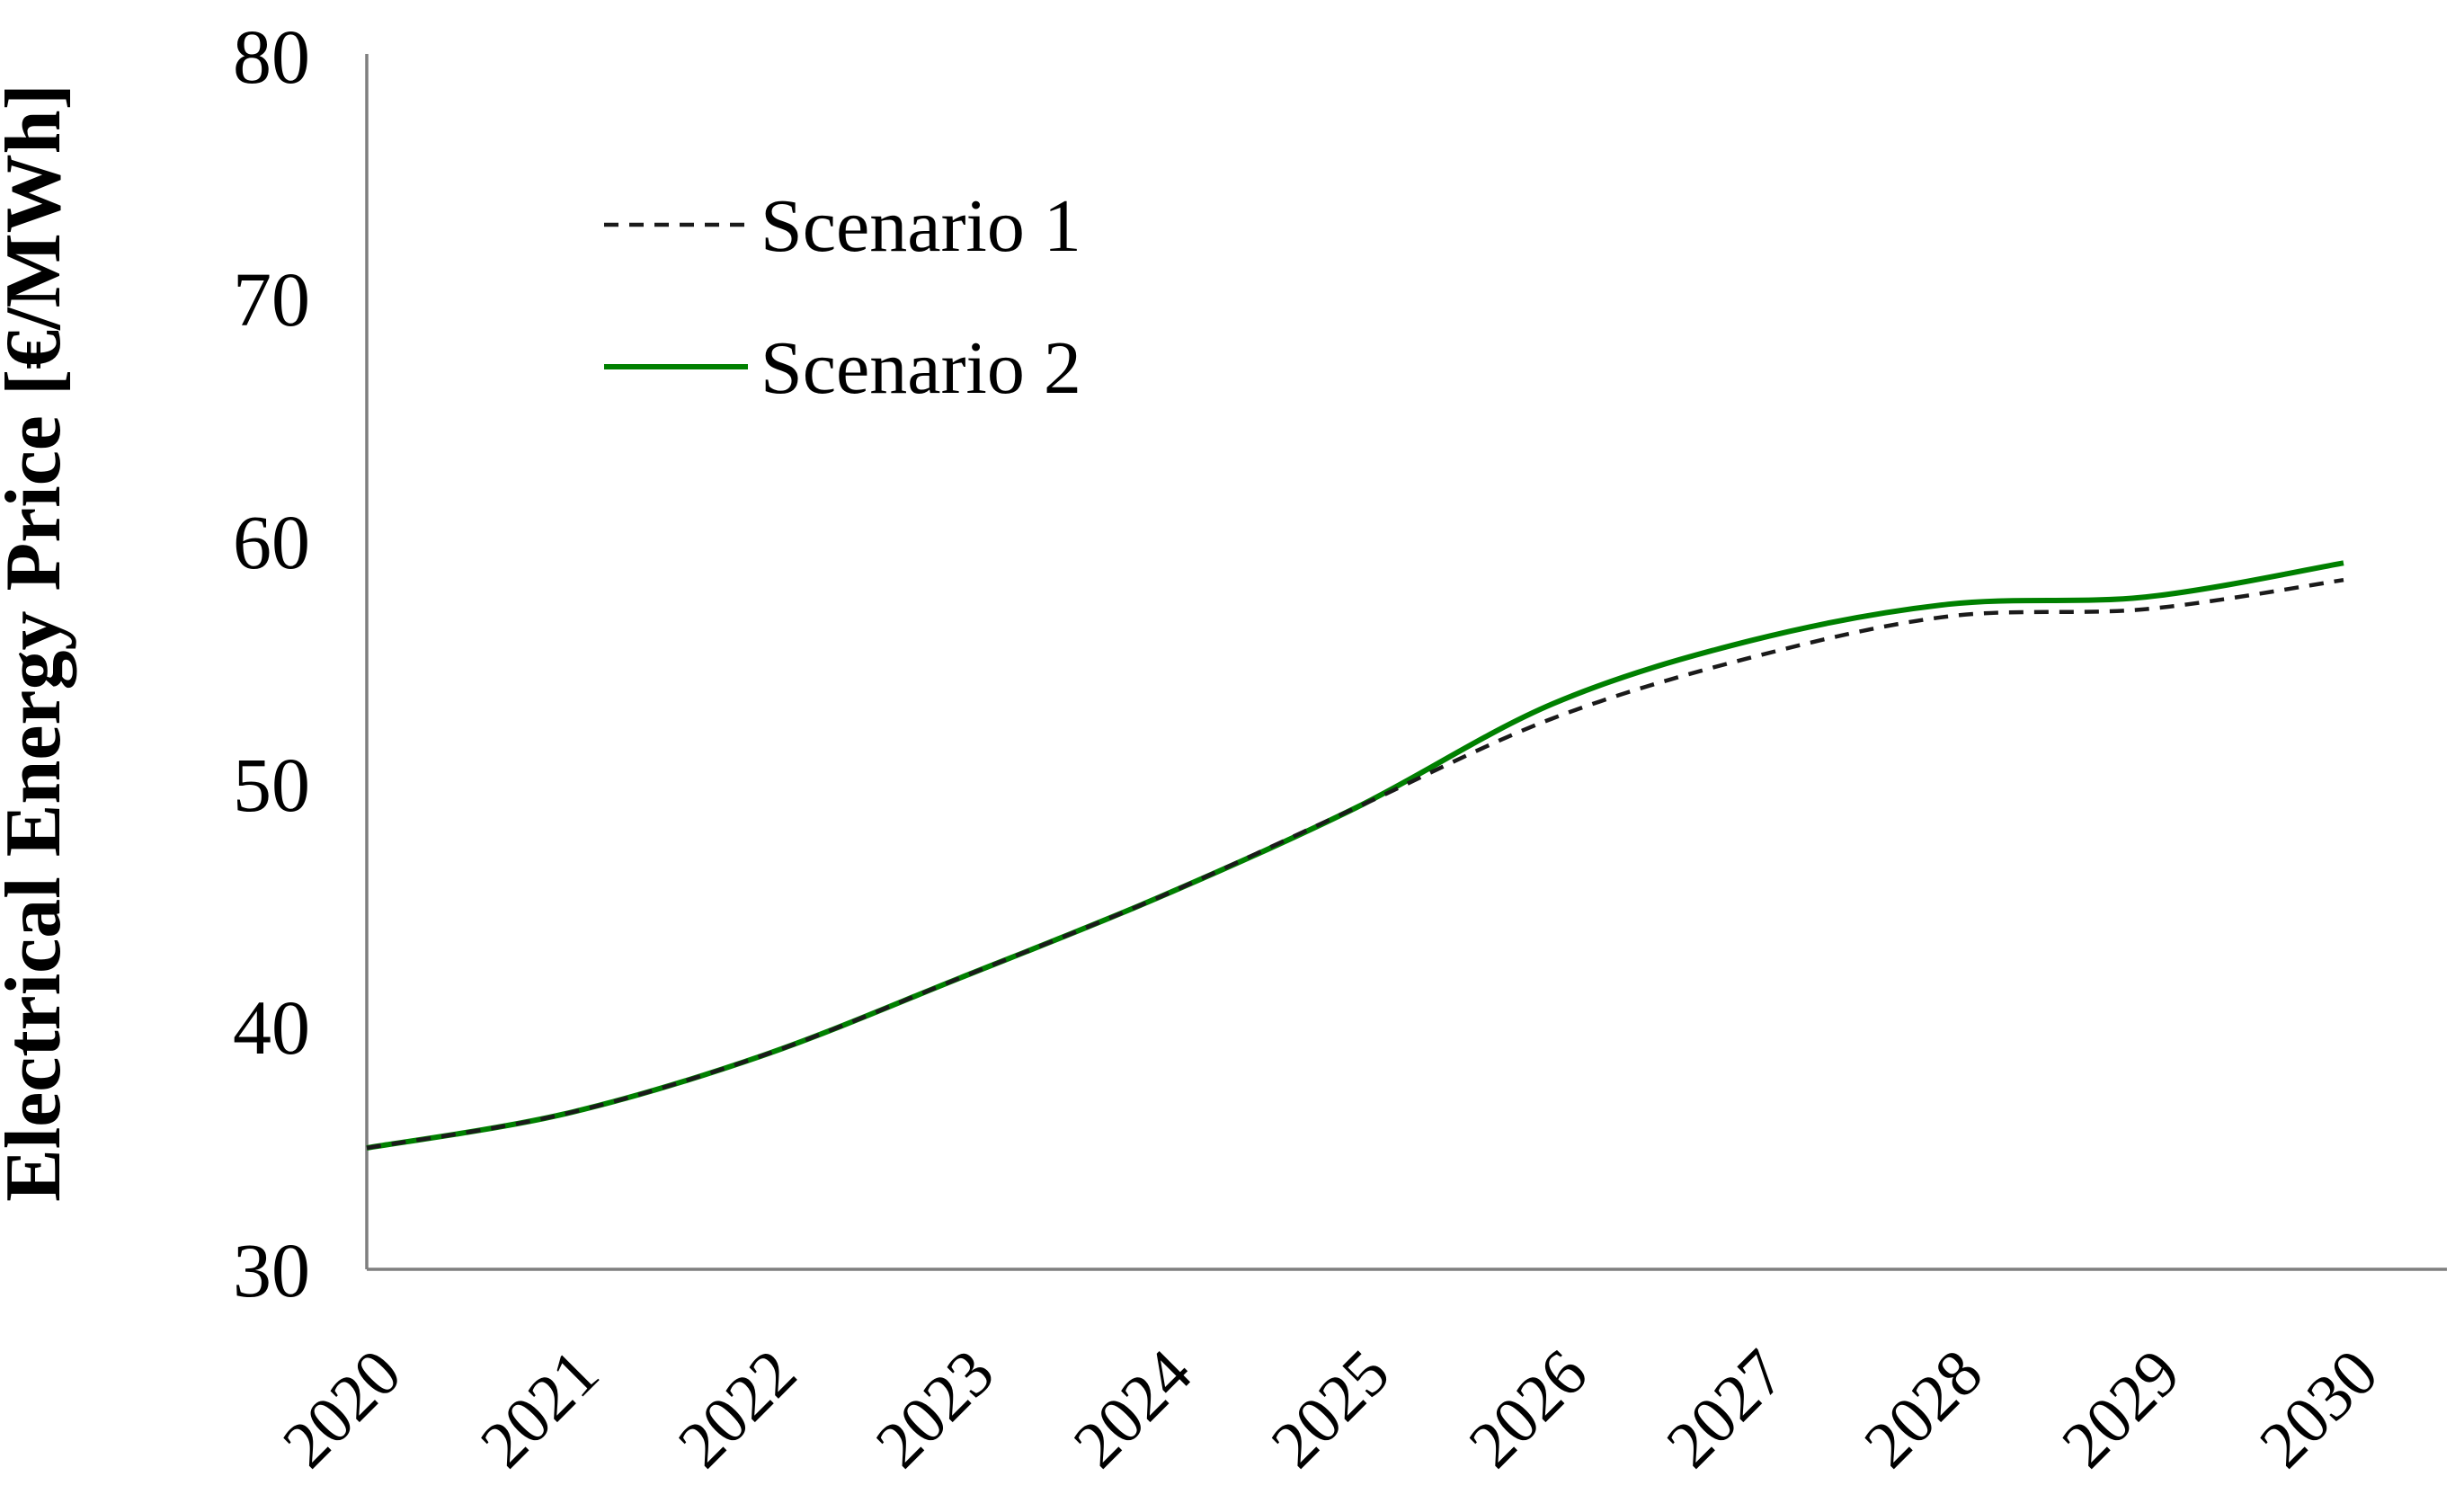  What do you see at coordinates (1727, 1409) in the screenshot?
I see `x-tick-label: 2027` at bounding box center [1727, 1409].